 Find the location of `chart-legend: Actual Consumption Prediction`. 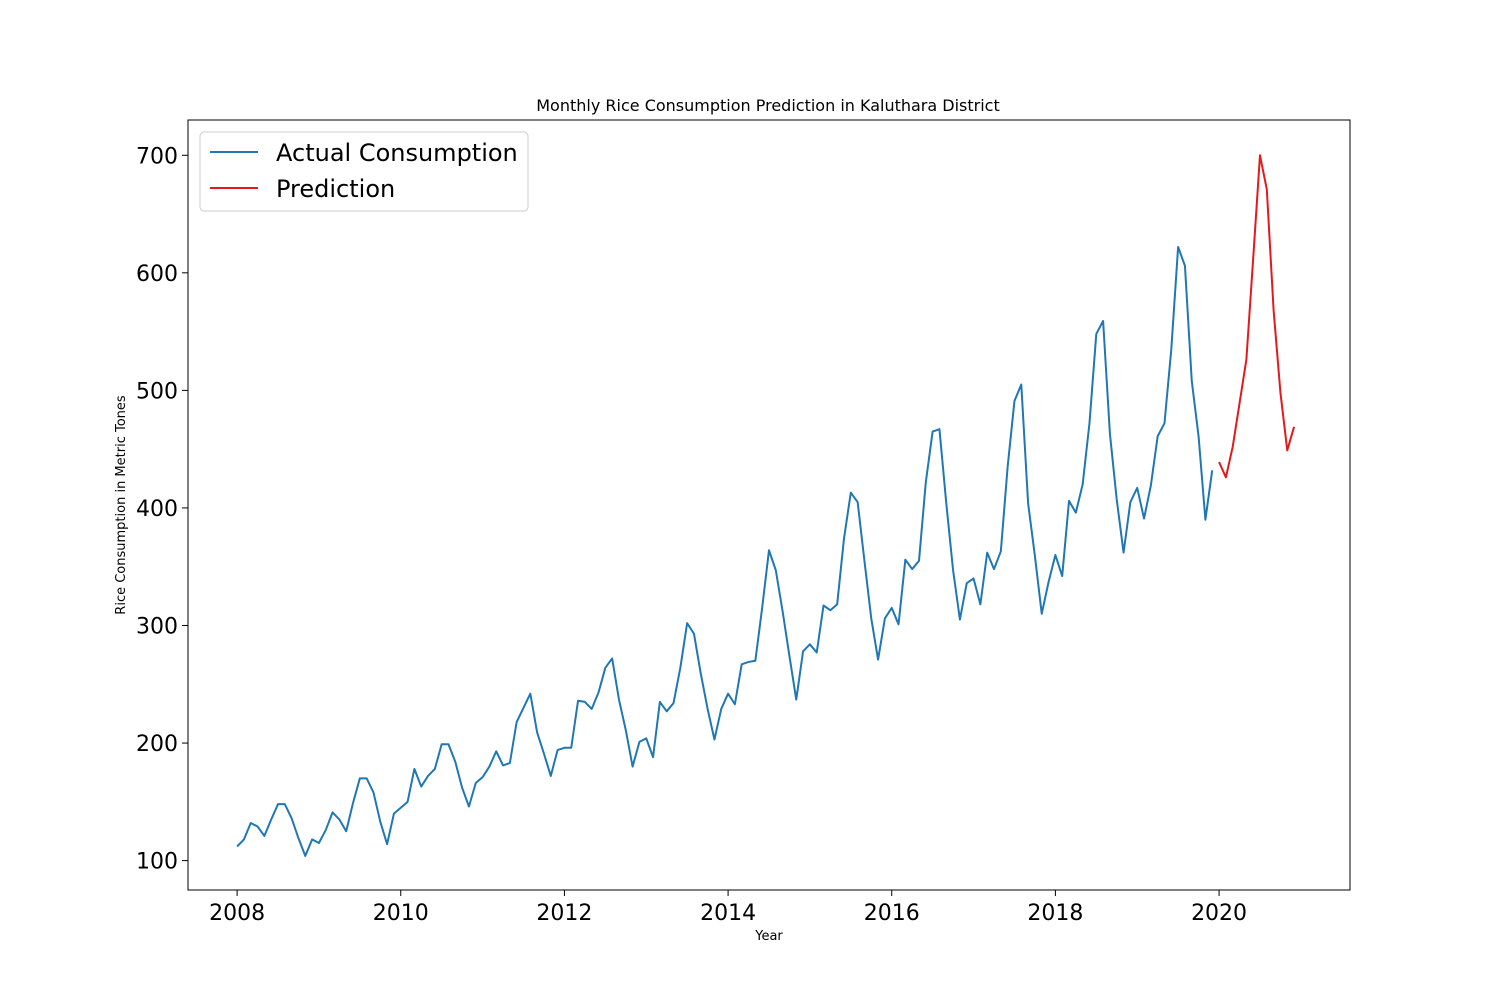

chart-legend: Actual Consumption Prediction is located at coordinates (364, 171).